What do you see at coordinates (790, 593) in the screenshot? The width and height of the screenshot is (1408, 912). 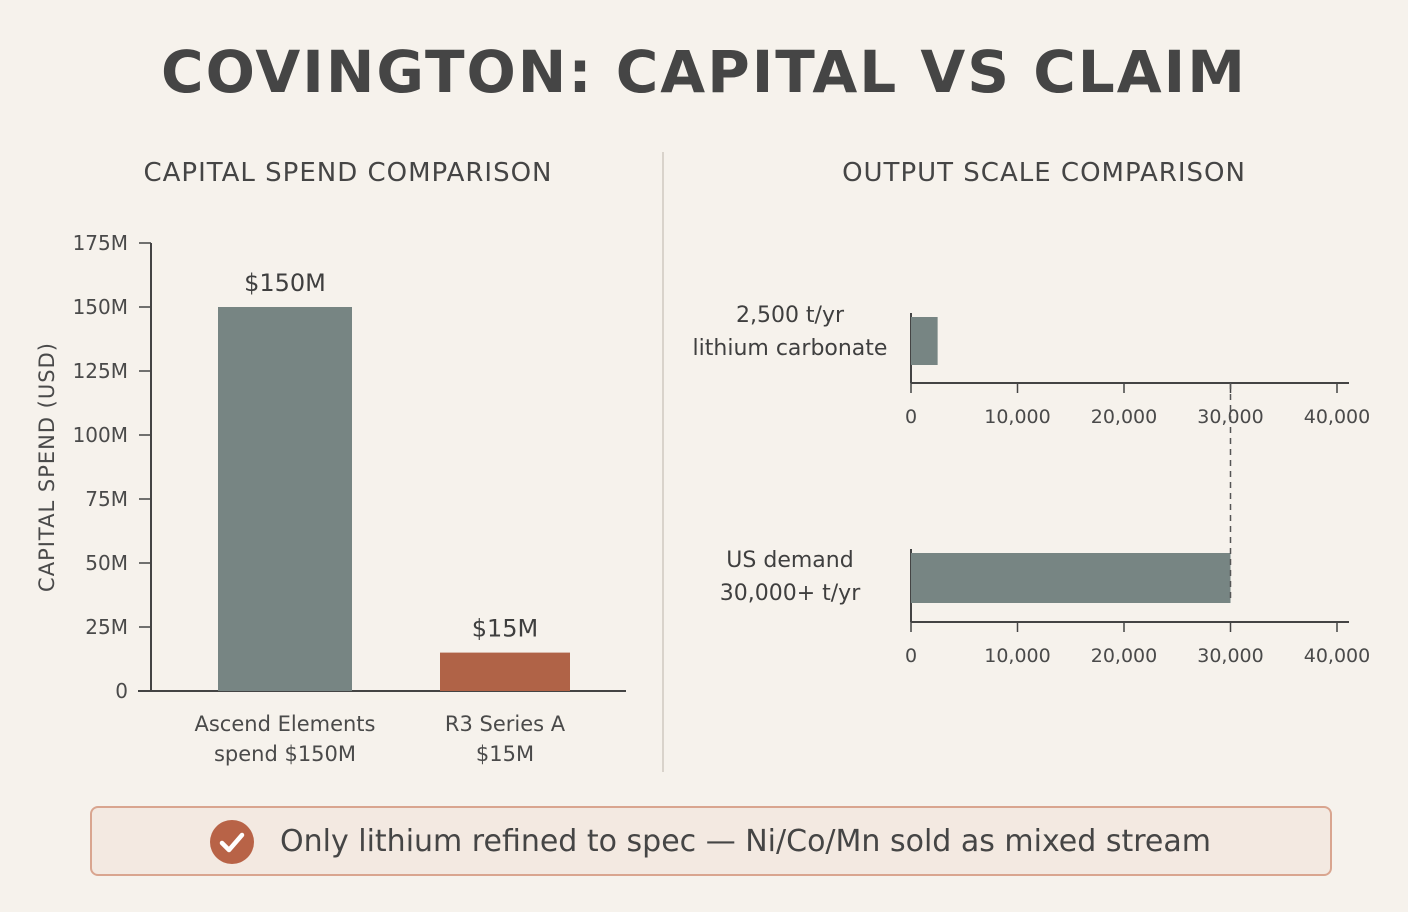 I see `category-label: 30,000+ t/yr` at bounding box center [790, 593].